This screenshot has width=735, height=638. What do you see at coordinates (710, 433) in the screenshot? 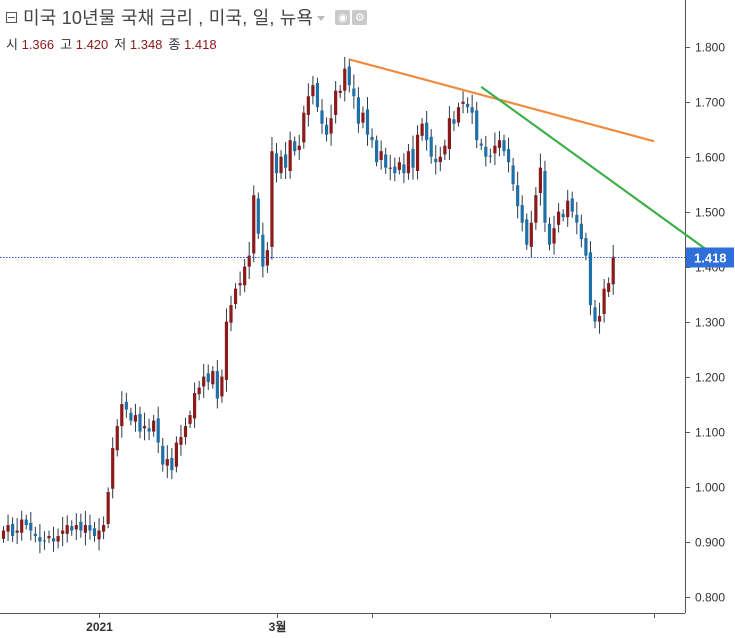
I see `y-tick-label: 1.100` at bounding box center [710, 433].